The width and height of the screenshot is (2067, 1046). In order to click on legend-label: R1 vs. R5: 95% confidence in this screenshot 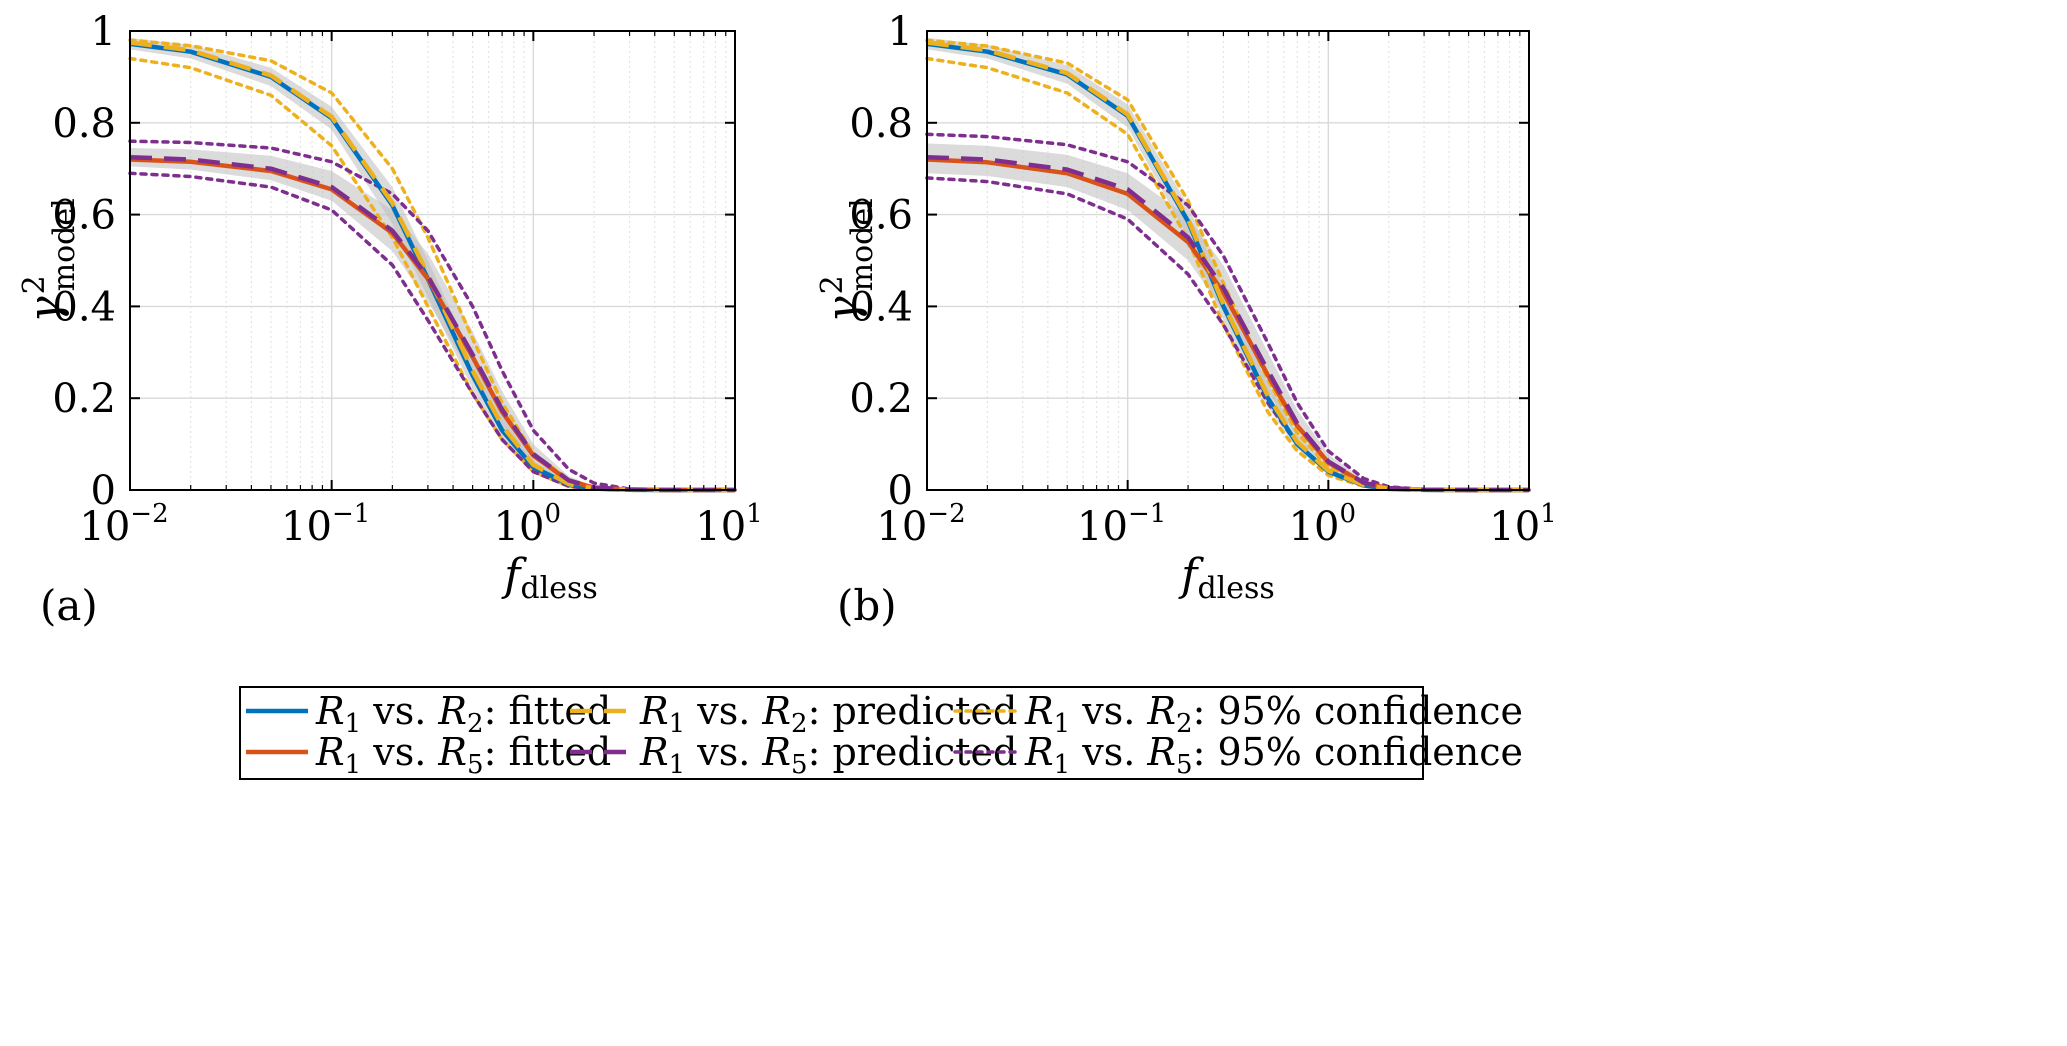, I will do `click(1273, 755)`.